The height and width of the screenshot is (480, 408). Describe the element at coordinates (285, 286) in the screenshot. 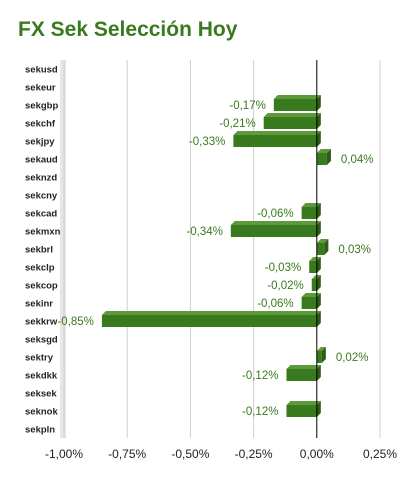

I see `value-label: -0,02%` at that location.